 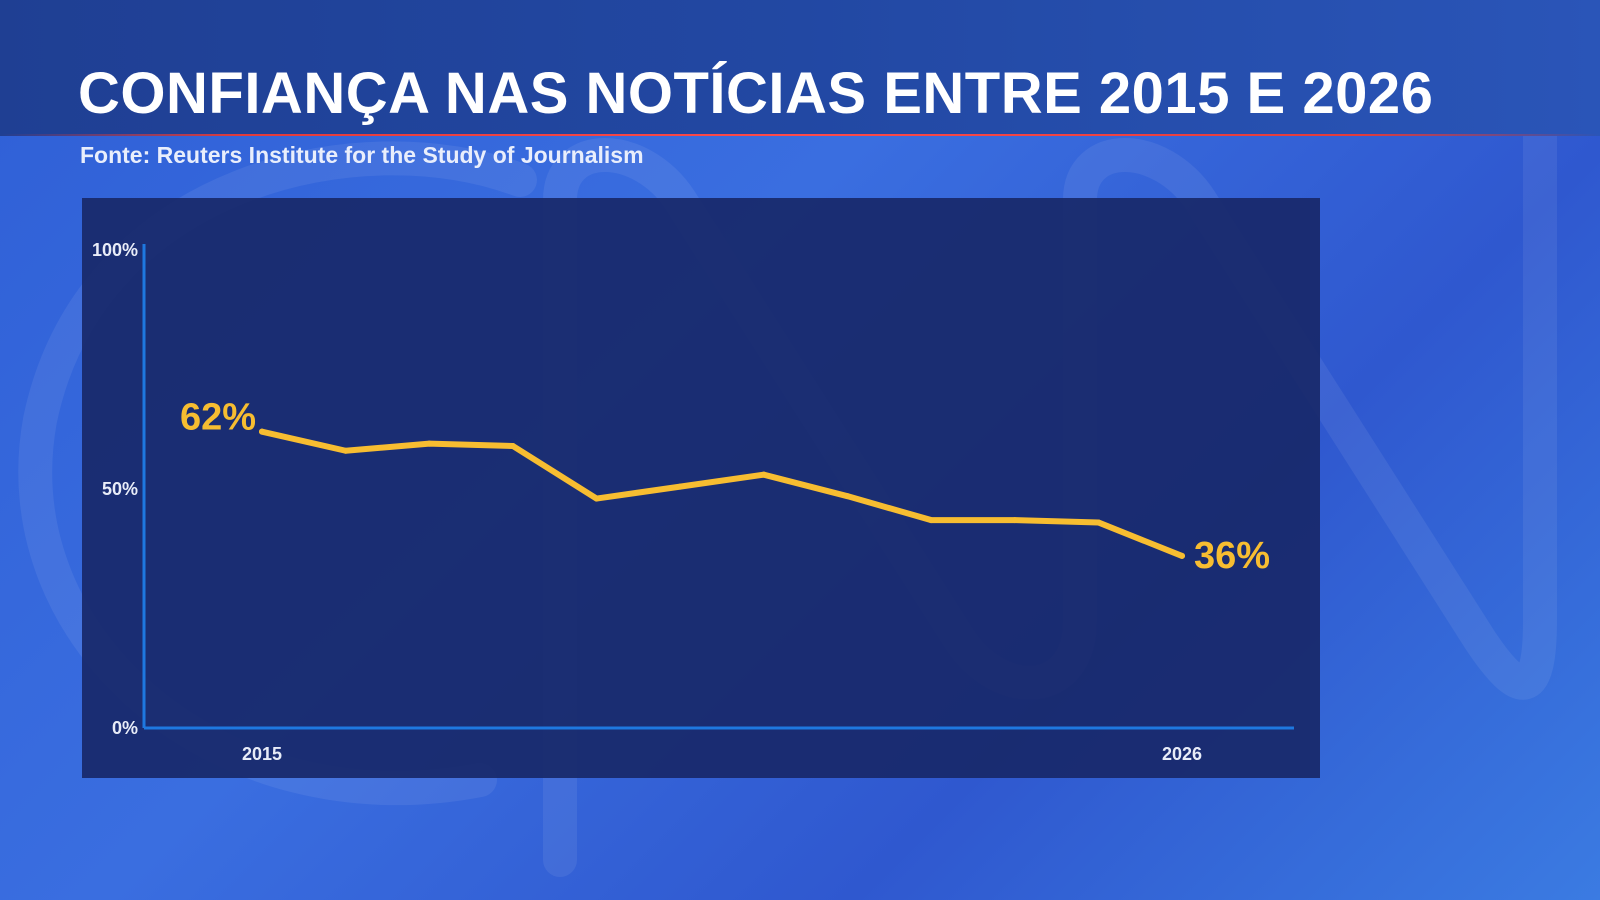 What do you see at coordinates (1182, 754) in the screenshot?
I see `x-tick-label: 2026` at bounding box center [1182, 754].